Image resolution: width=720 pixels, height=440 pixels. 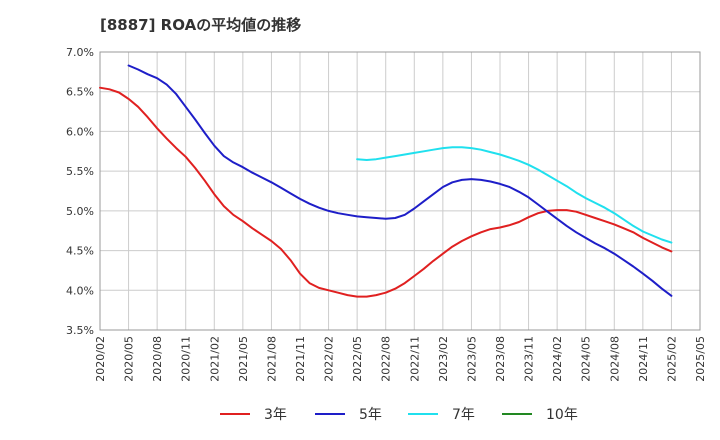 I want to click on legend-label-3年: 3年, so click(x=275, y=415).